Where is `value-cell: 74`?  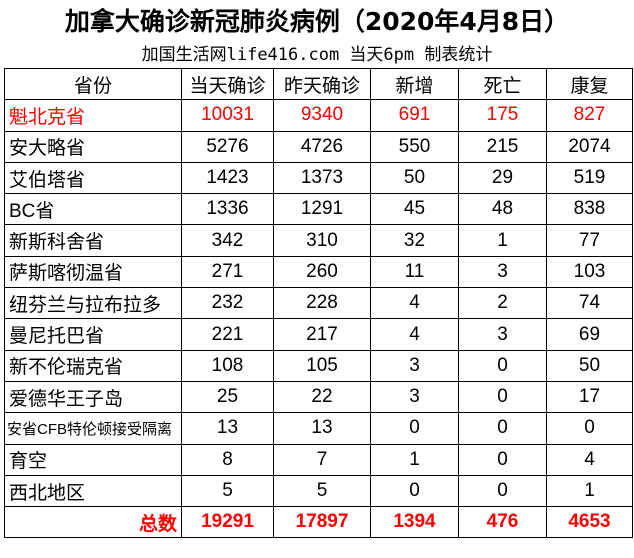 value-cell: 74 is located at coordinates (589, 303).